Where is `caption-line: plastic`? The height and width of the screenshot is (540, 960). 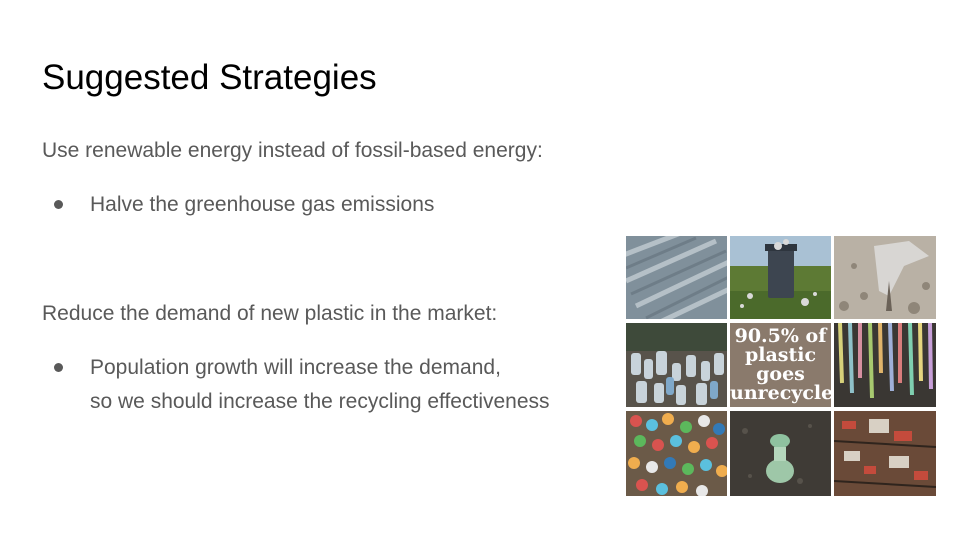
caption-line: plastic is located at coordinates (780, 355).